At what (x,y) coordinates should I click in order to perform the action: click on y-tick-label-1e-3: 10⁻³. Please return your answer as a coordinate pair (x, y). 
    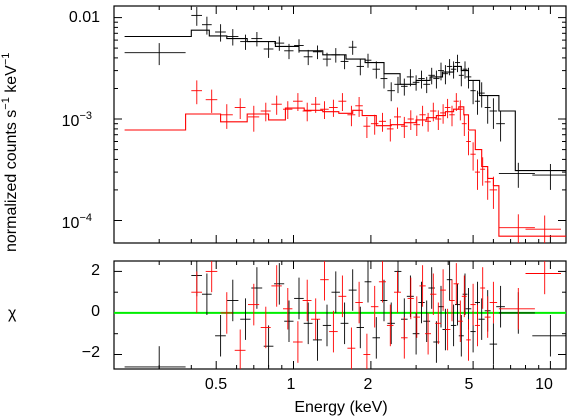
    Looking at the image, I should click on (77, 120).